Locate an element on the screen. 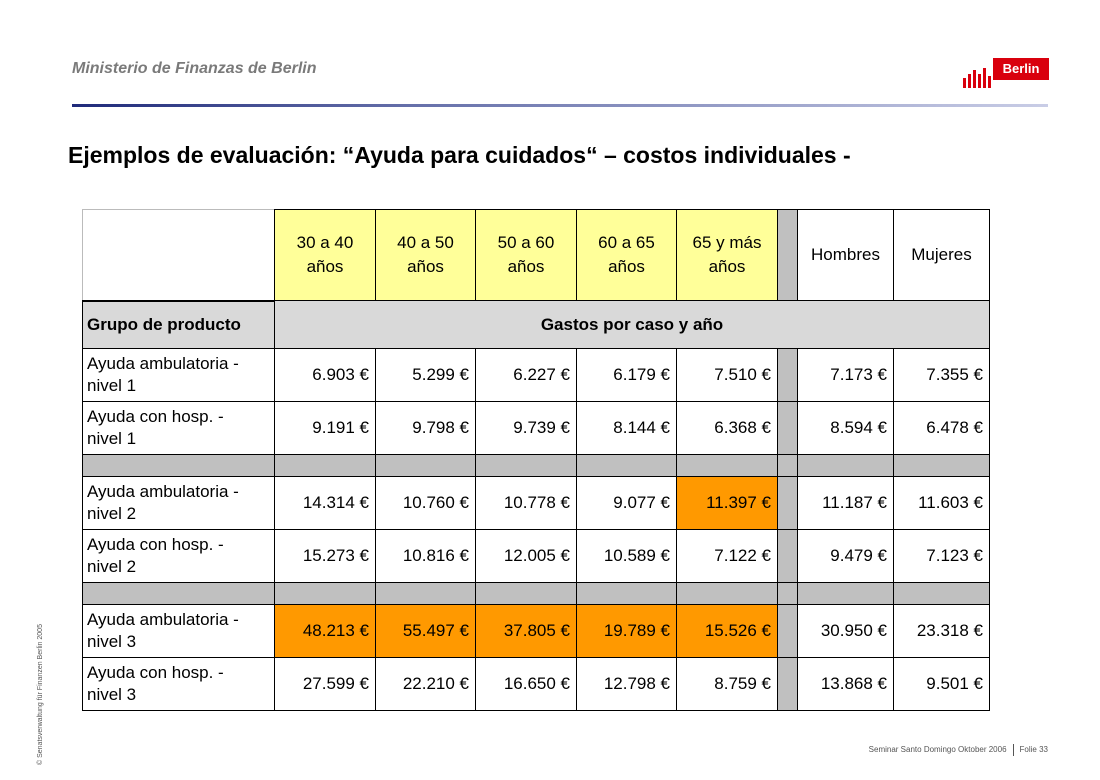 This screenshot has height=780, width=1100. gender-cost-cell: 8.594 € is located at coordinates (845, 428).